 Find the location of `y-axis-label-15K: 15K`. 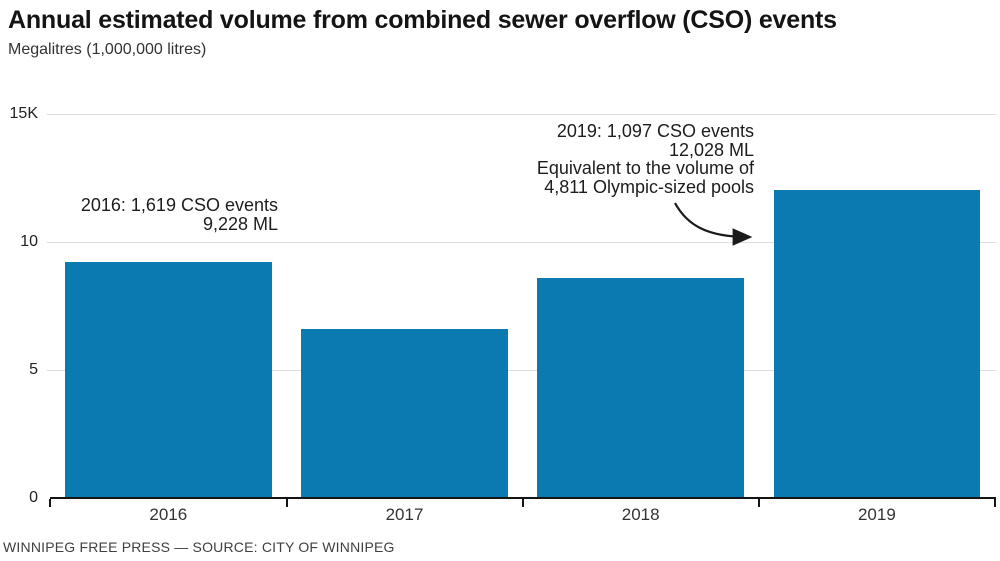

y-axis-label-15K: 15K is located at coordinates (23, 113).